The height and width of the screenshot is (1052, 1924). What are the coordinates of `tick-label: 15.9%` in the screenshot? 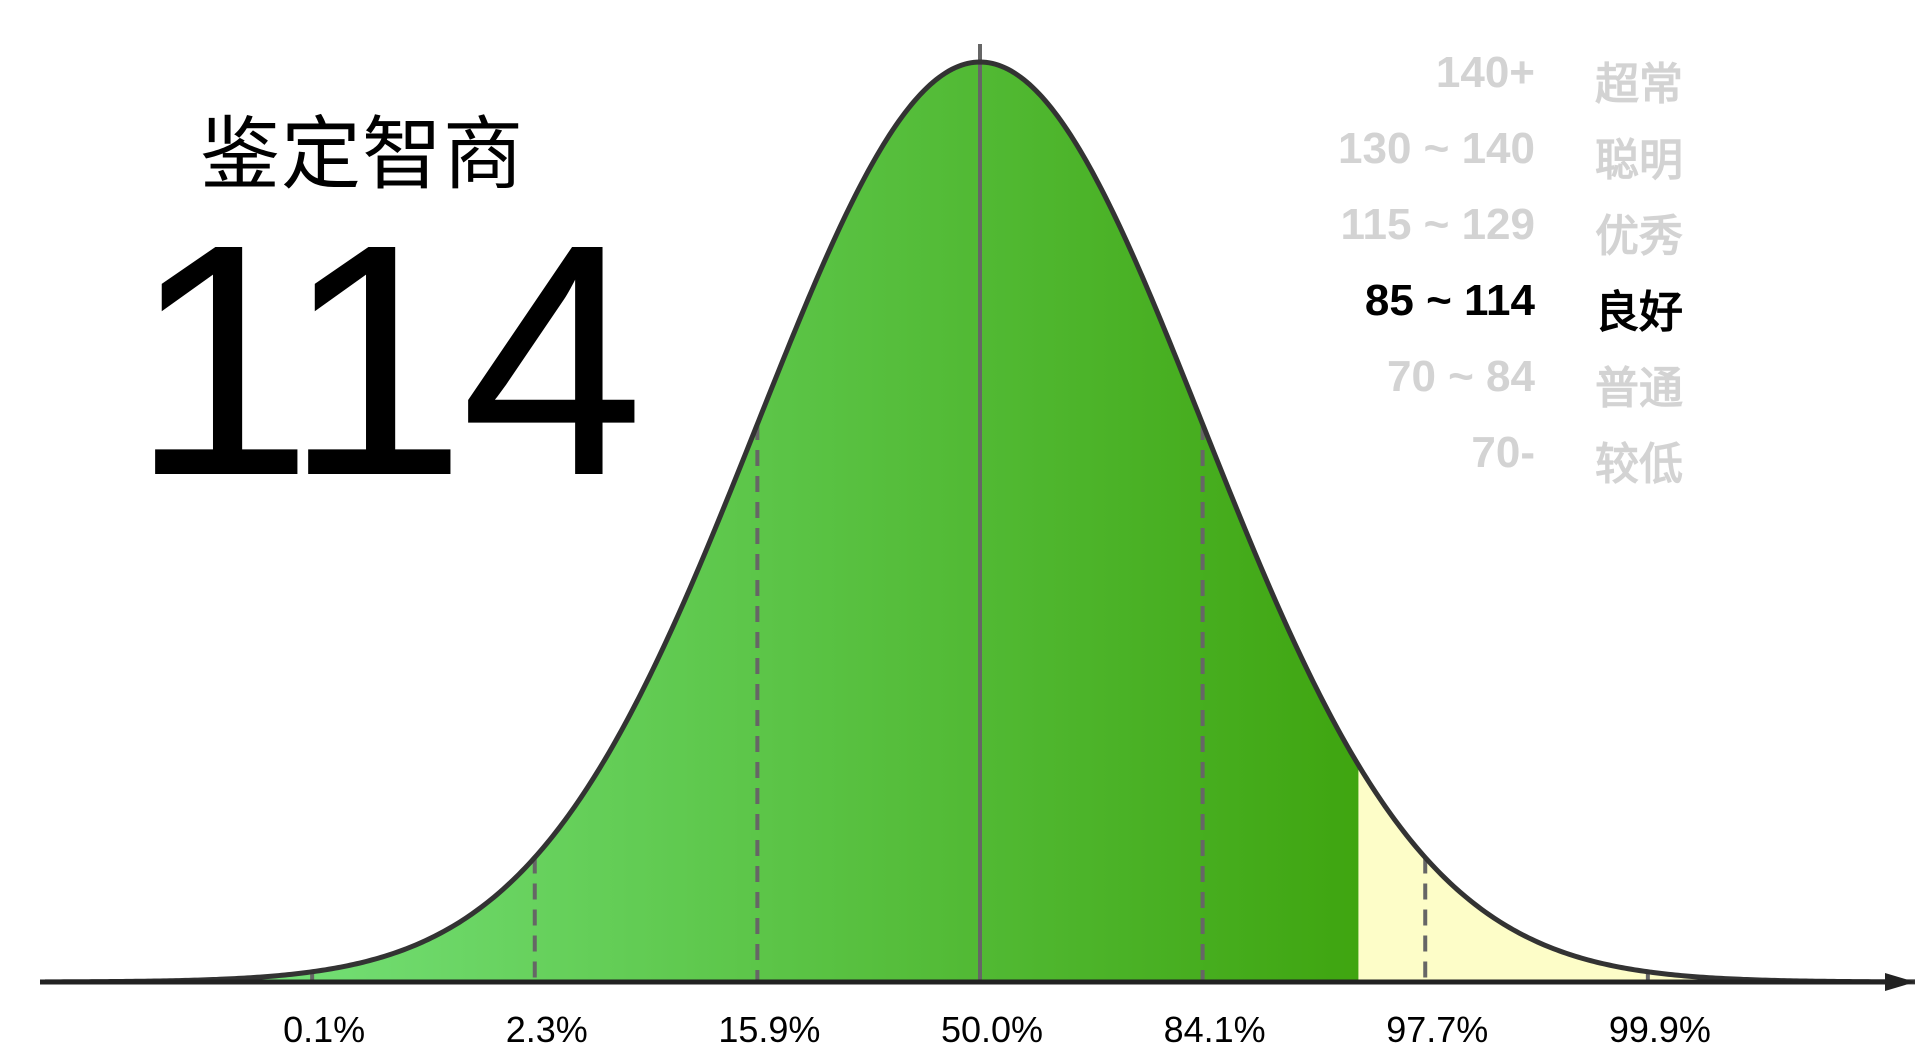 It's located at (769, 1029).